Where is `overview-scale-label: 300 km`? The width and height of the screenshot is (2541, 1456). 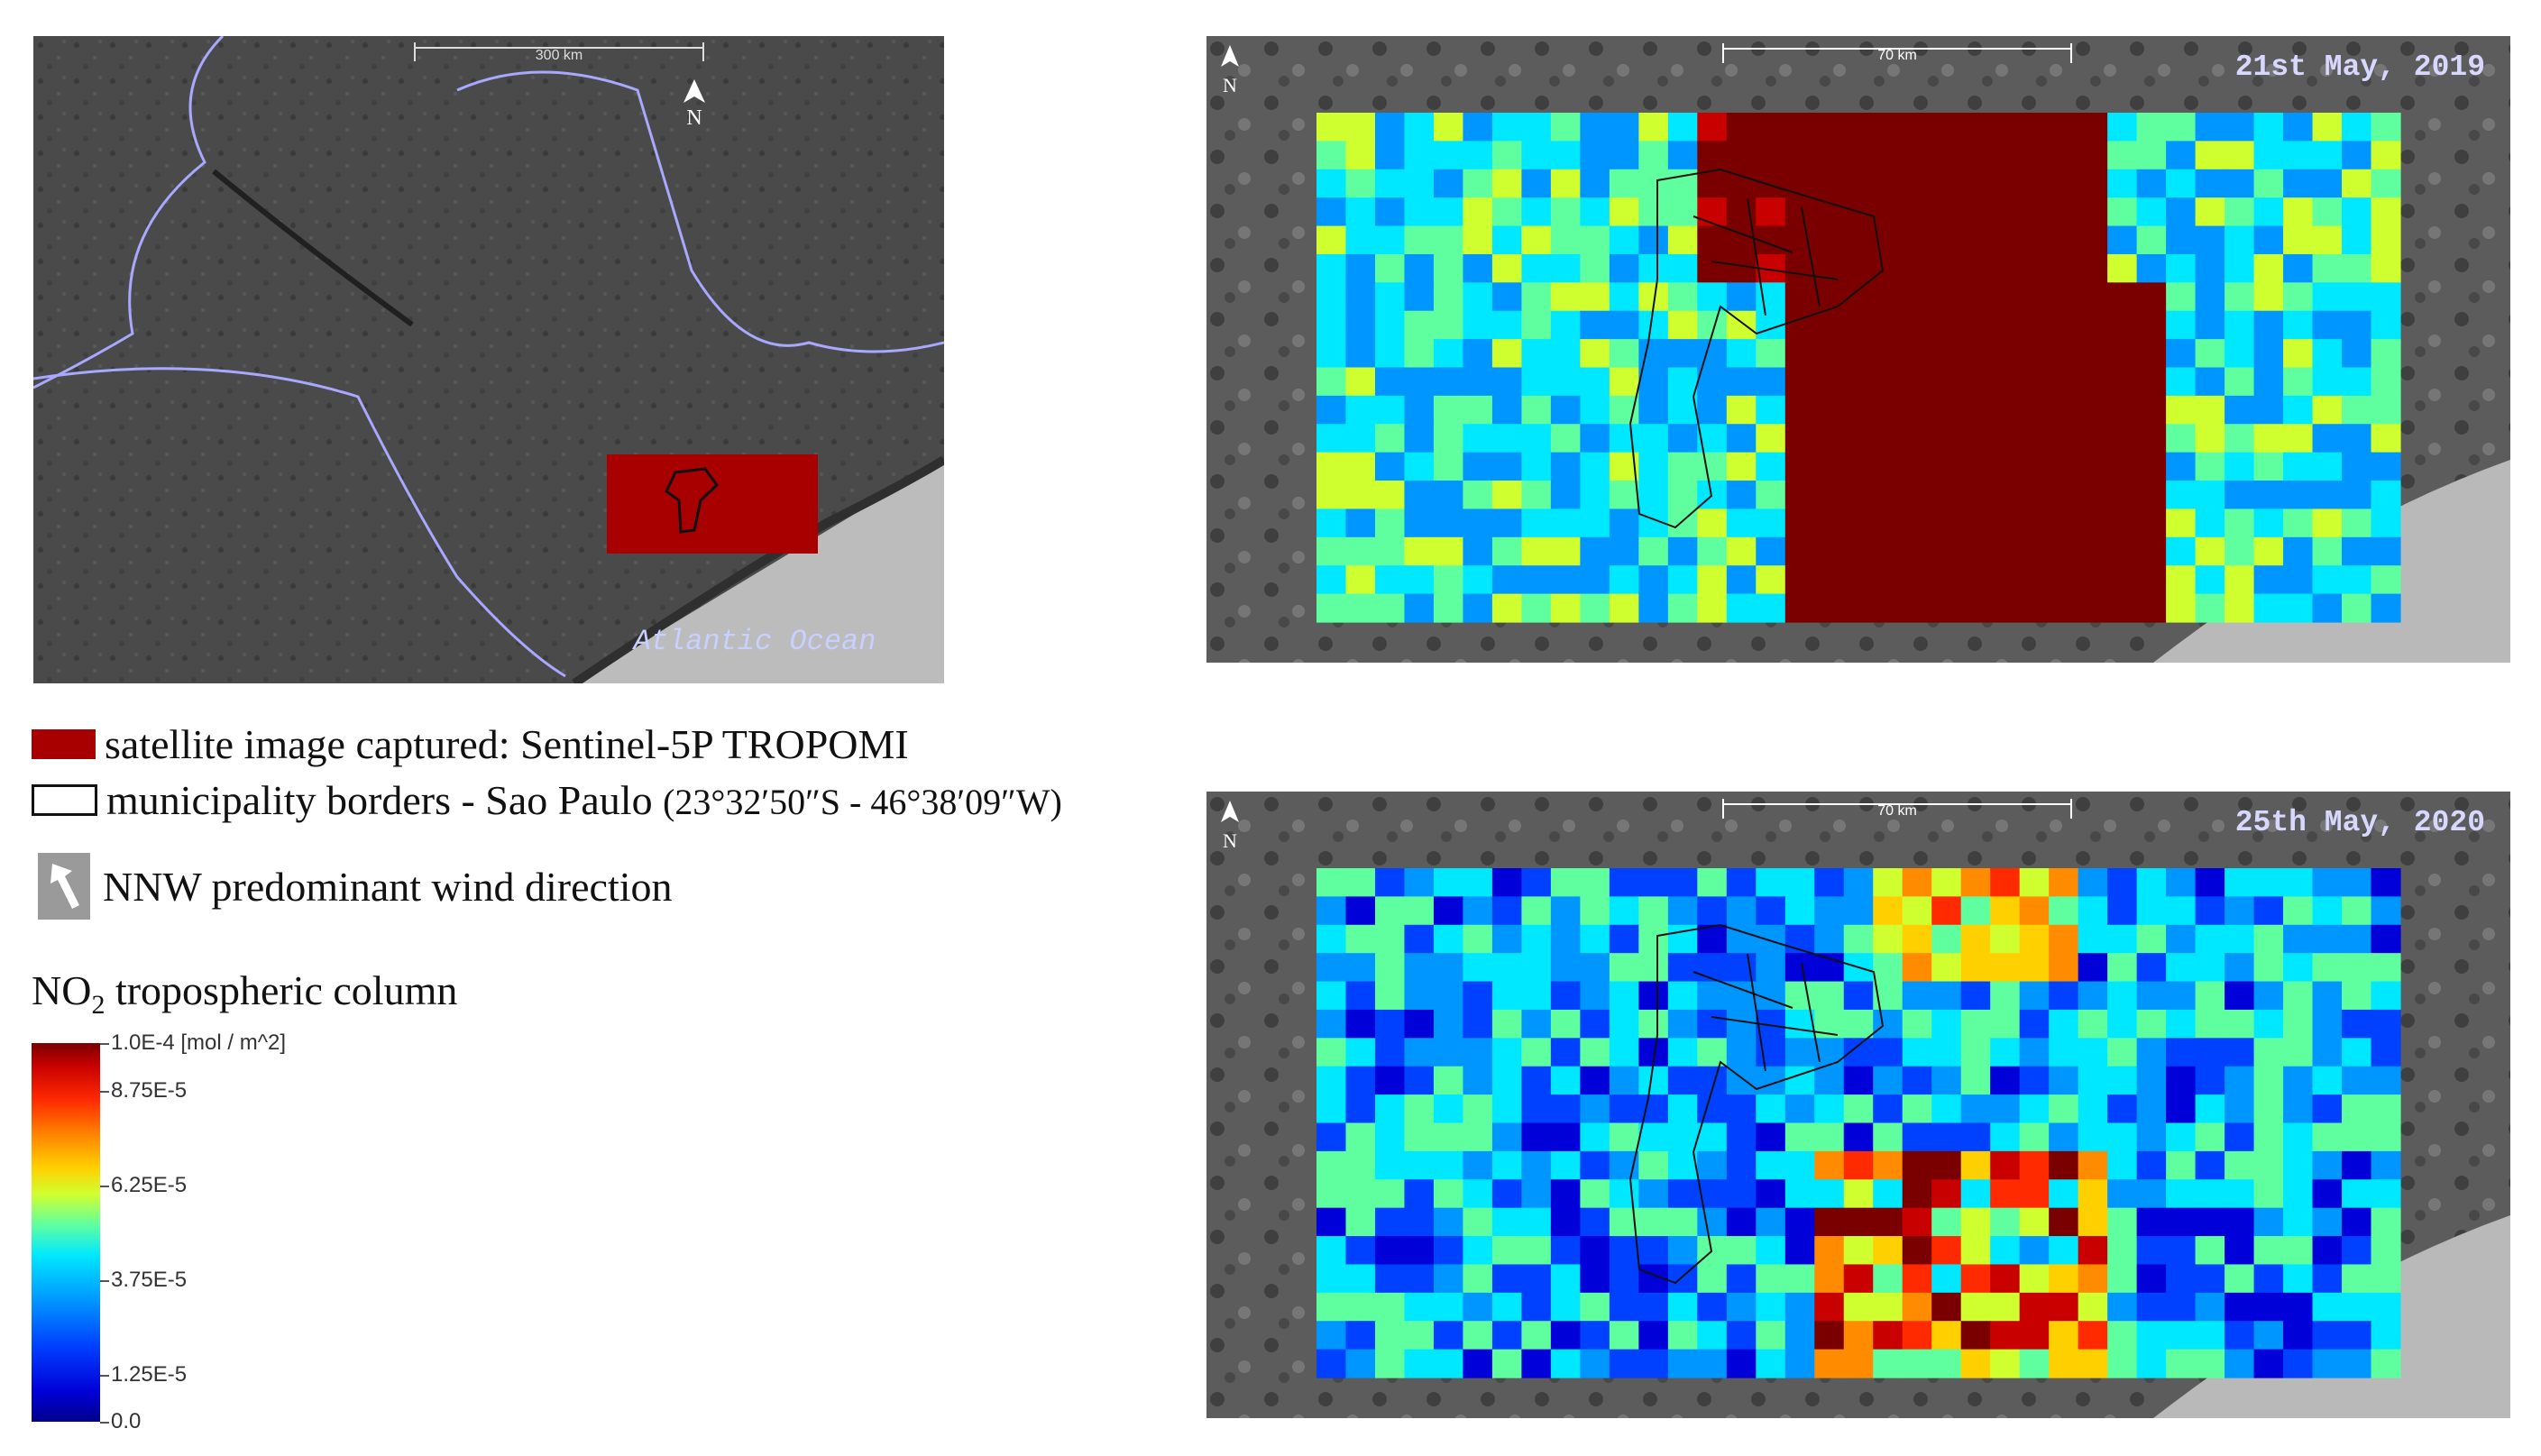 overview-scale-label: 300 km is located at coordinates (559, 56).